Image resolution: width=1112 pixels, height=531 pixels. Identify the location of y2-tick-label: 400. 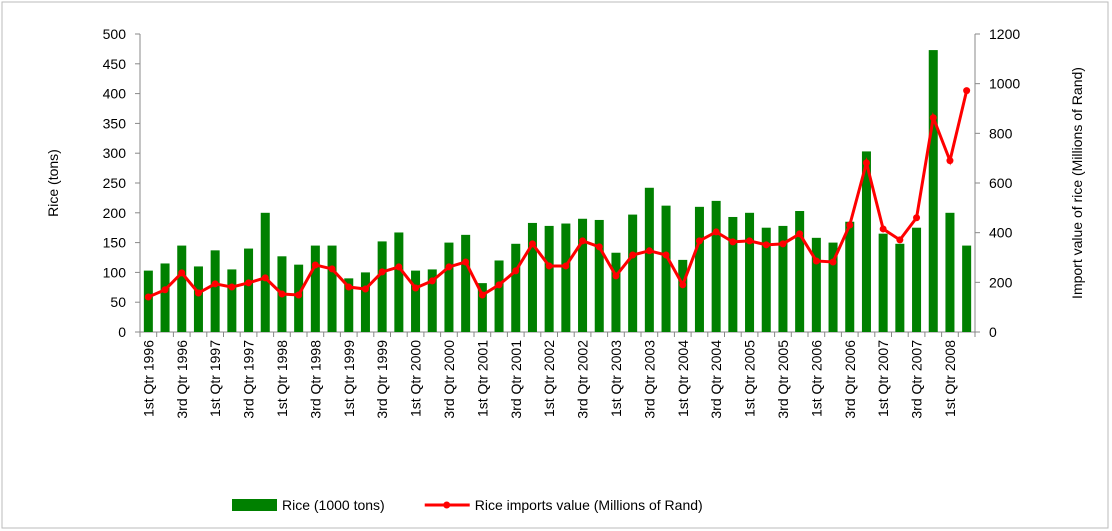
(1001, 233).